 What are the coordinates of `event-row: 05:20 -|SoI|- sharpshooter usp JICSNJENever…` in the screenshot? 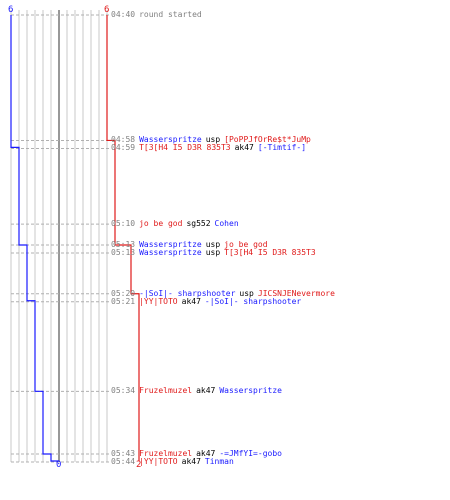 It's located at (223, 294).